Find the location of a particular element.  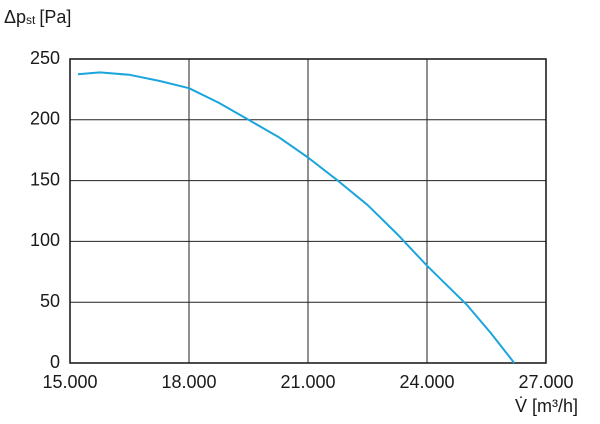

y-tick-label: 150 is located at coordinates (45, 179).